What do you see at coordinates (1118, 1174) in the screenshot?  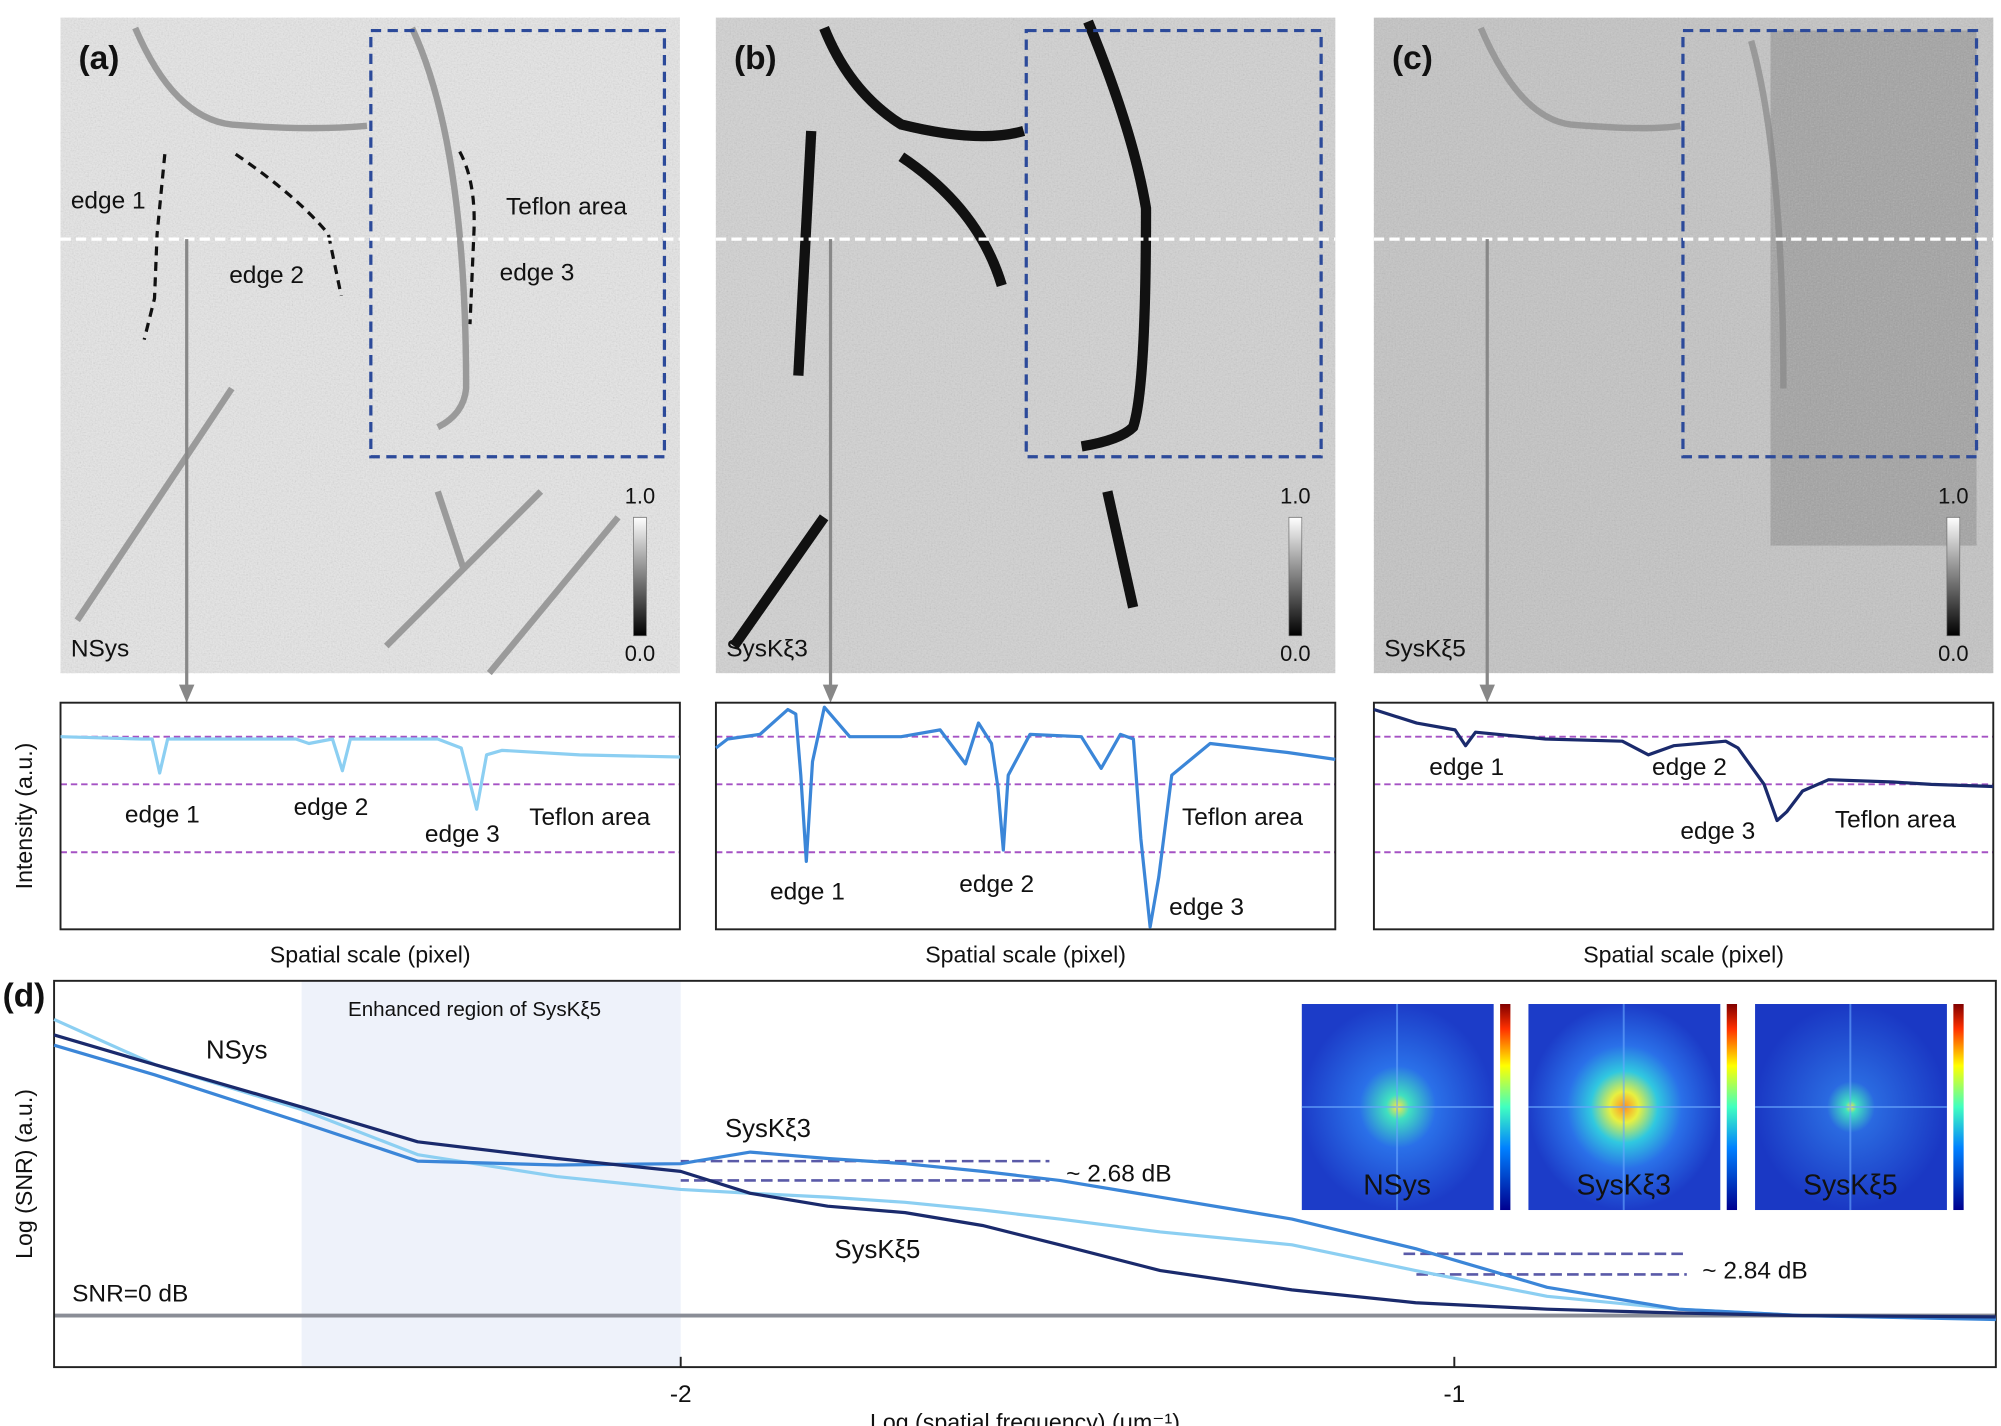 I see `annotation: ~ 2.68 dB` at bounding box center [1118, 1174].